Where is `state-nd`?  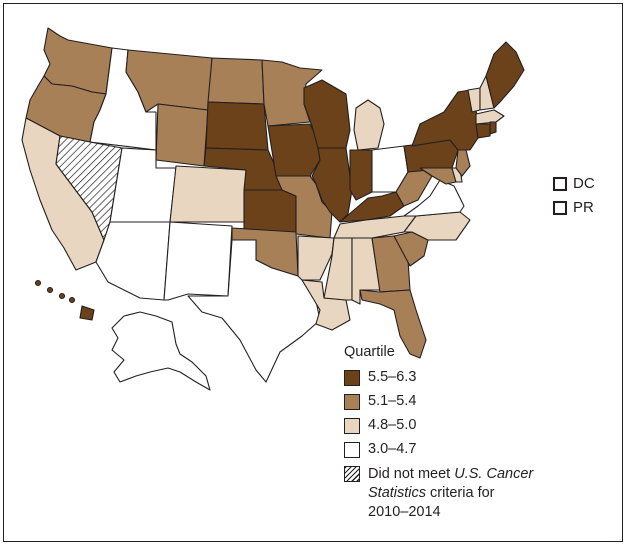
state-nd is located at coordinates (236, 81).